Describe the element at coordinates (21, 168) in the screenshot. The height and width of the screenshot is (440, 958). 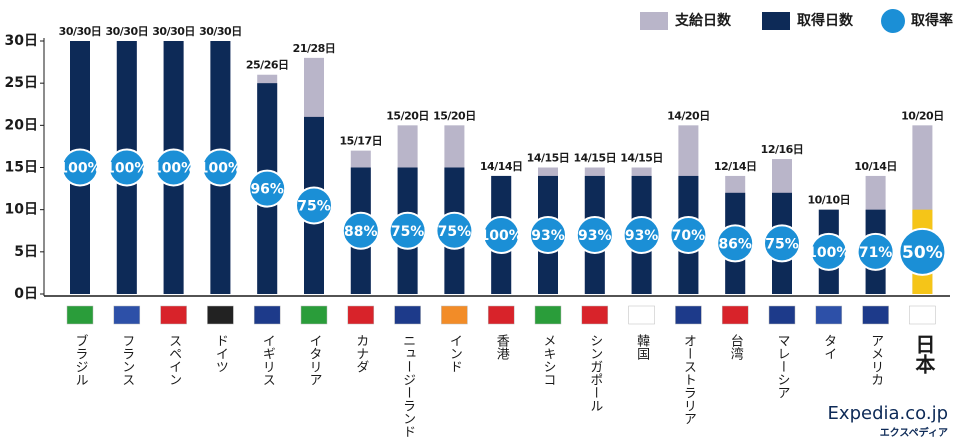
I see `y-tick-label: 15日` at that location.